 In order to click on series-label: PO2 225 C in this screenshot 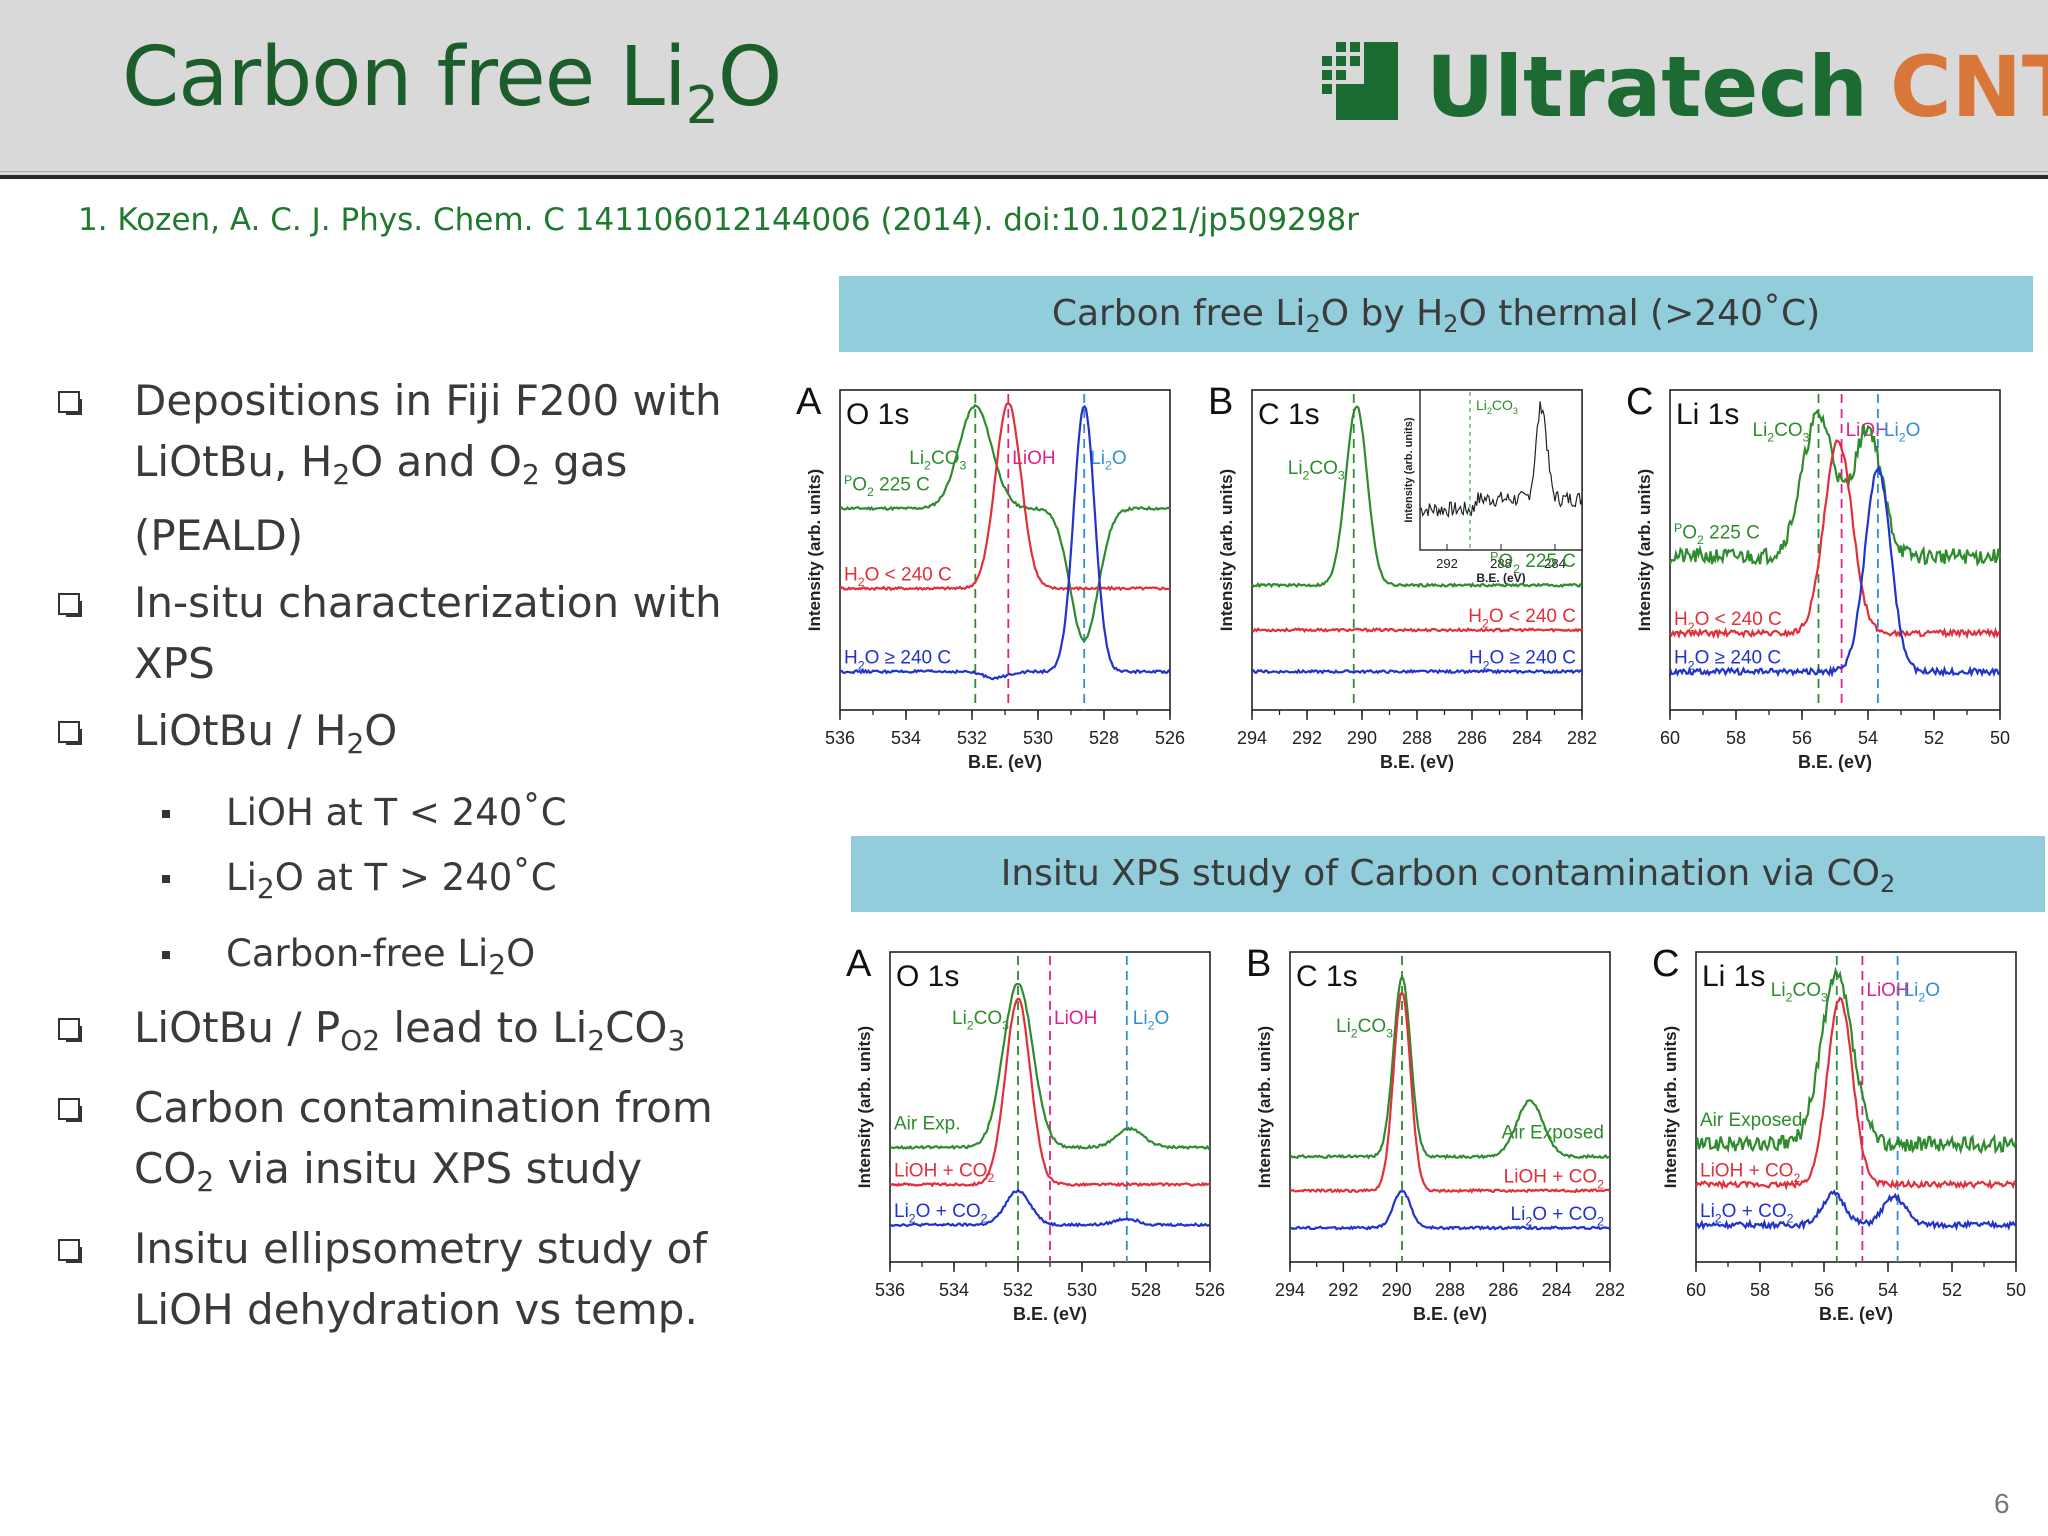, I will do `click(1717, 534)`.